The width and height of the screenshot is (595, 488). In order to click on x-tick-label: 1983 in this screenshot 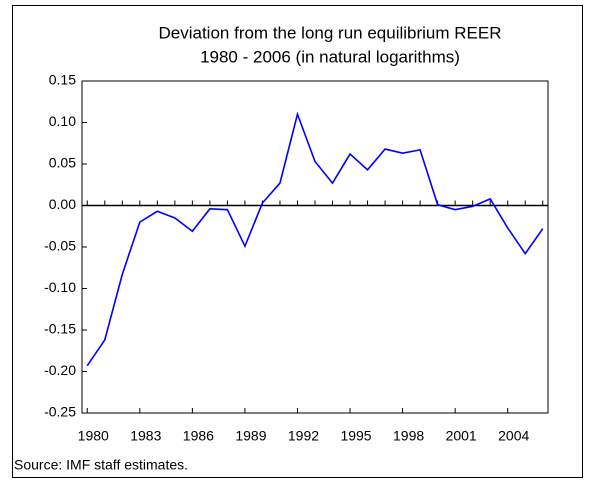, I will do `click(145, 436)`.